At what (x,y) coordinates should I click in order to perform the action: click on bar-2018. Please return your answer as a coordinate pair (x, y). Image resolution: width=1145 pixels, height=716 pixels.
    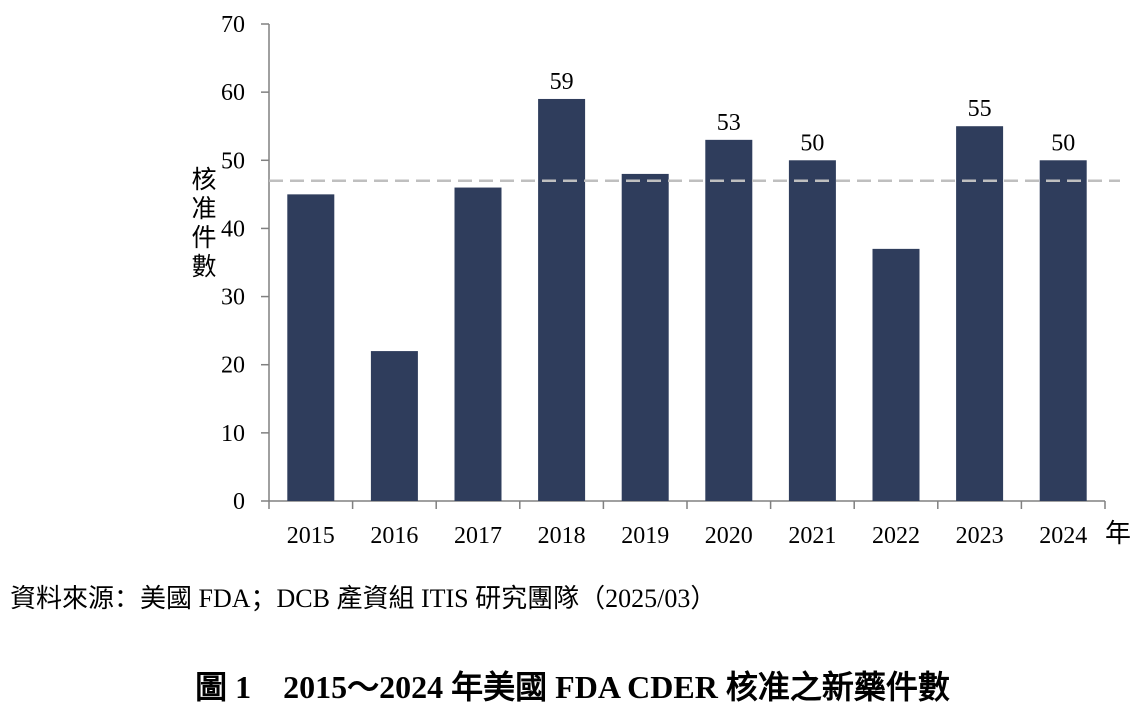
    Looking at the image, I should click on (562, 299).